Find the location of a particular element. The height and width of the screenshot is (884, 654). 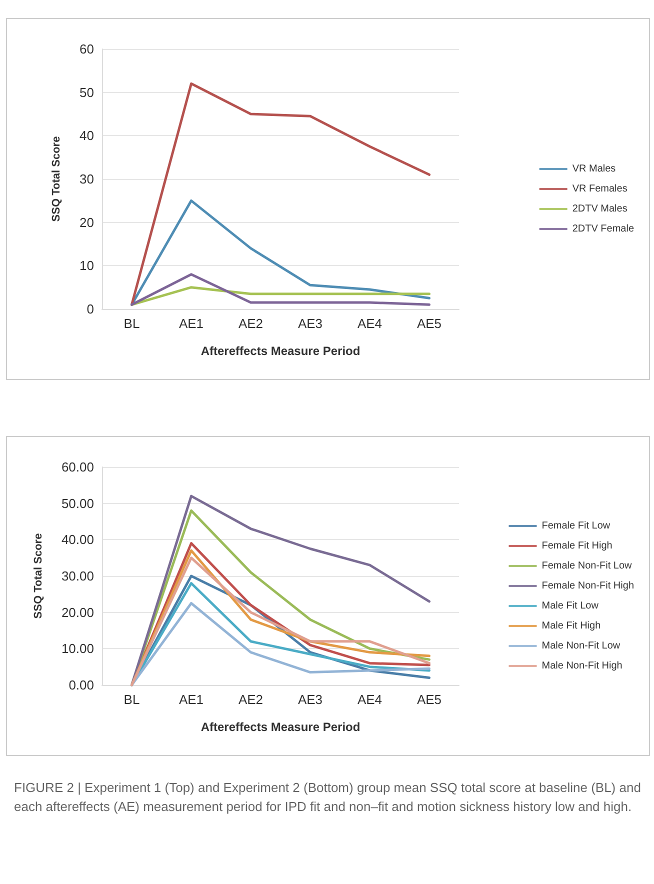

caption: FIGURE 2 | Experiment 1 (Top) and Experiment 2 (Bottom) group mean SSQ total score at baseline (BL) and each aftereffects (AE) measurement period for IPD fit and non–fit and motion sickness history low and high. is located at coordinates (328, 797).